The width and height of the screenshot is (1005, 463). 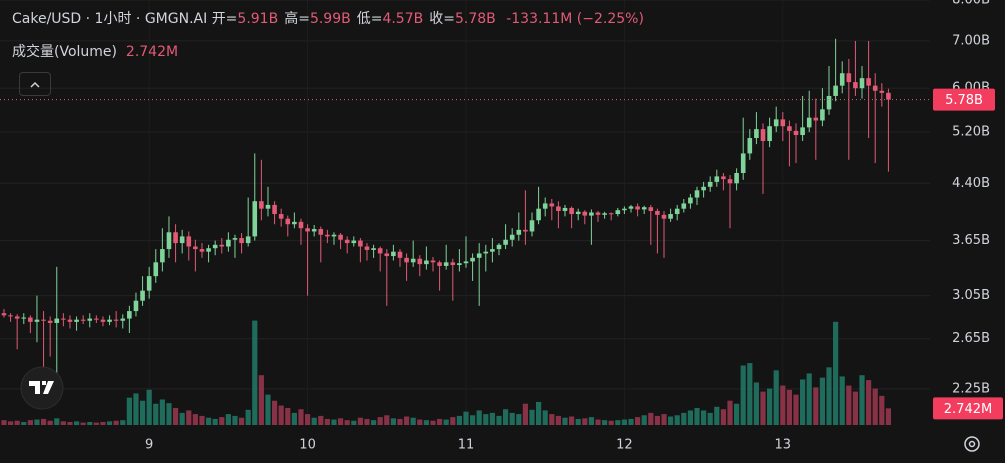 I want to click on volume-name: 成交量(Volume), so click(x=64, y=52).